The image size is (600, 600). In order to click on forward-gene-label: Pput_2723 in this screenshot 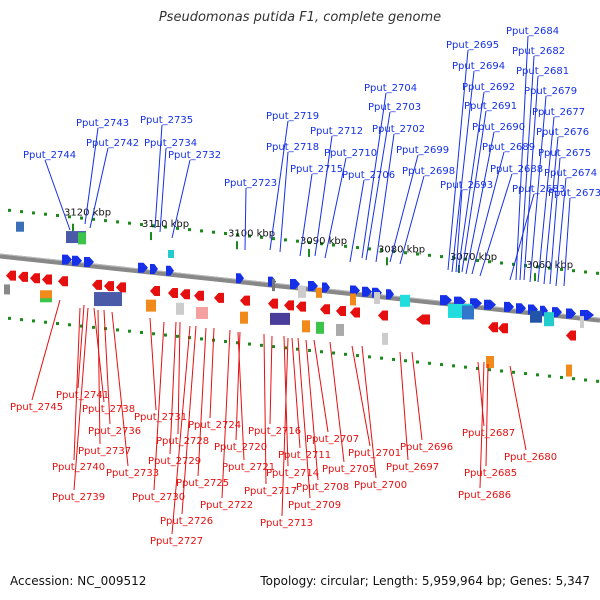, I will do `click(250, 183)`.